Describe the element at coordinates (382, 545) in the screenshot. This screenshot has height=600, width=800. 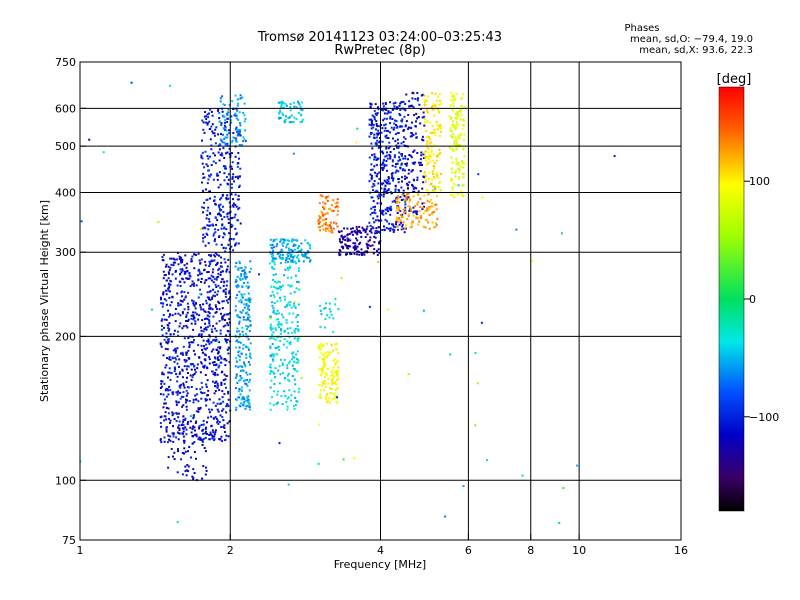
I see `x-axis: 1 2 4 6 8 10 16` at that location.